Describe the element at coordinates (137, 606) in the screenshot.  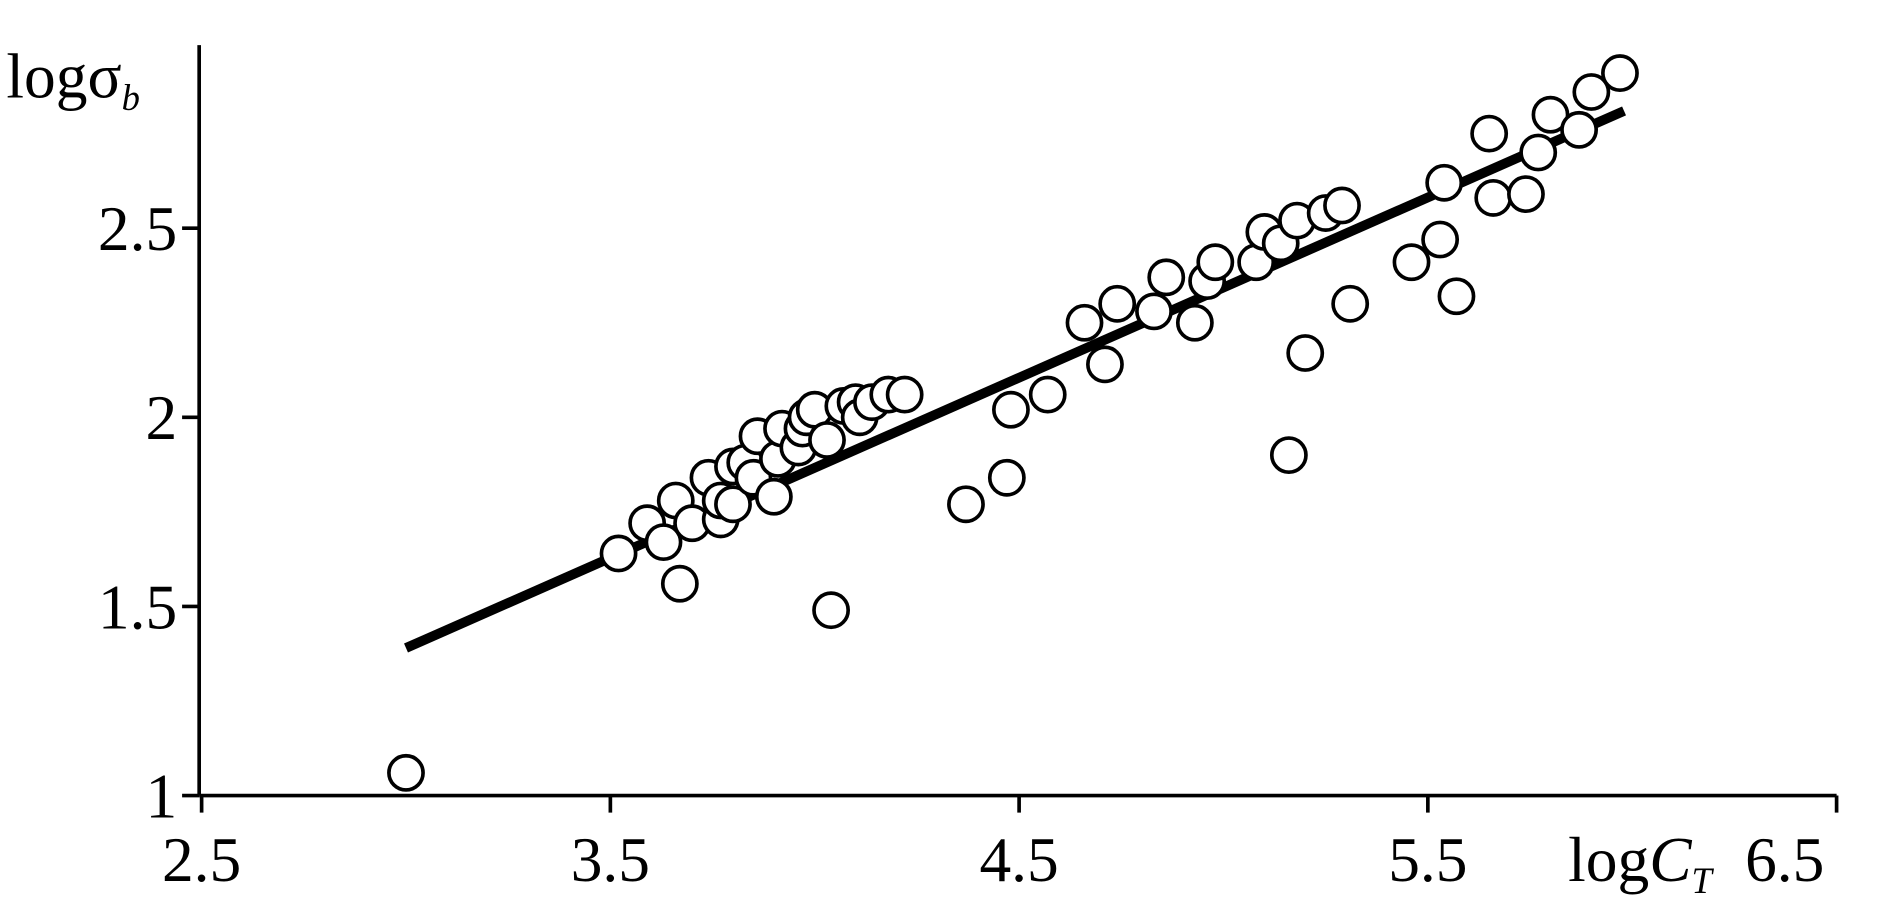
I see `y-tick-label: 1.5` at that location.